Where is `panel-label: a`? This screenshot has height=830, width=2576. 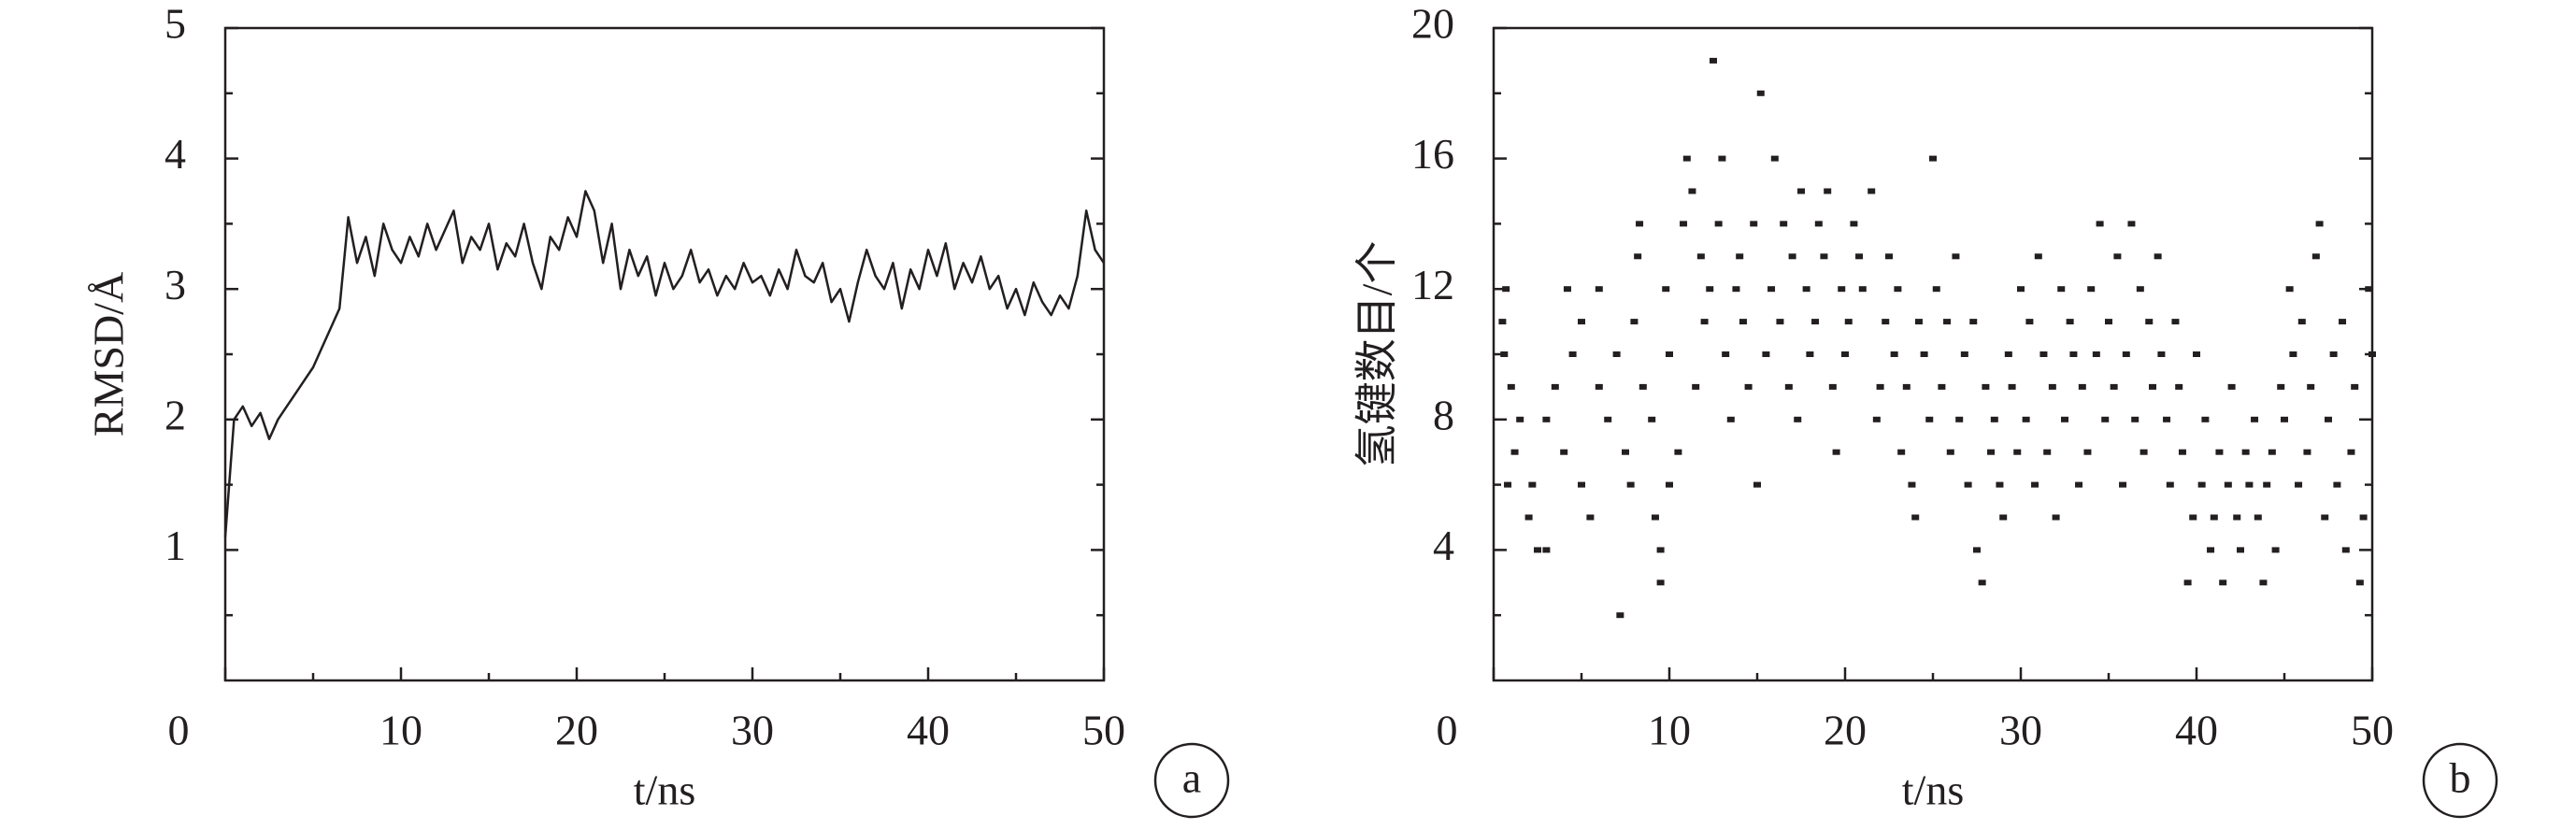
panel-label: a is located at coordinates (1191, 778).